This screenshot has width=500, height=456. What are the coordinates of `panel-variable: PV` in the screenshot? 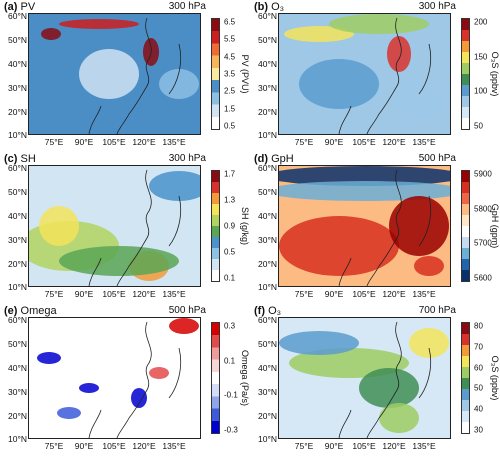 It's located at (28, 7).